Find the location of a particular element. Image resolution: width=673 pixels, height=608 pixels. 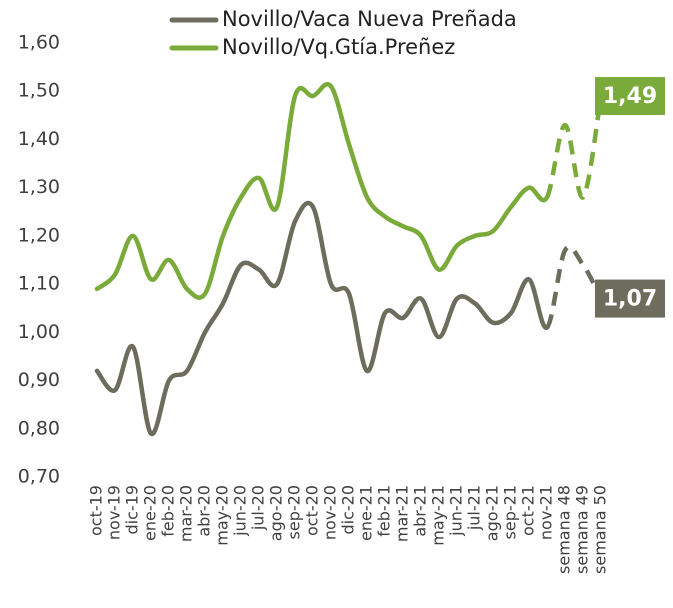

x-tick-label: sep-21 is located at coordinates (510, 512).